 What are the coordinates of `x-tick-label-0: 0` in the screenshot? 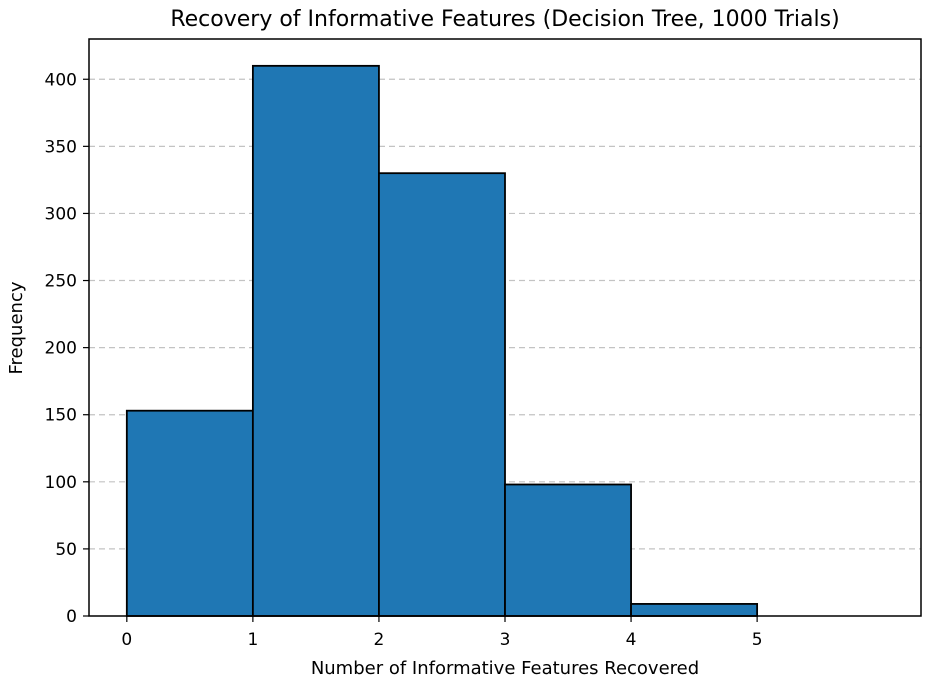 It's located at (126, 640).